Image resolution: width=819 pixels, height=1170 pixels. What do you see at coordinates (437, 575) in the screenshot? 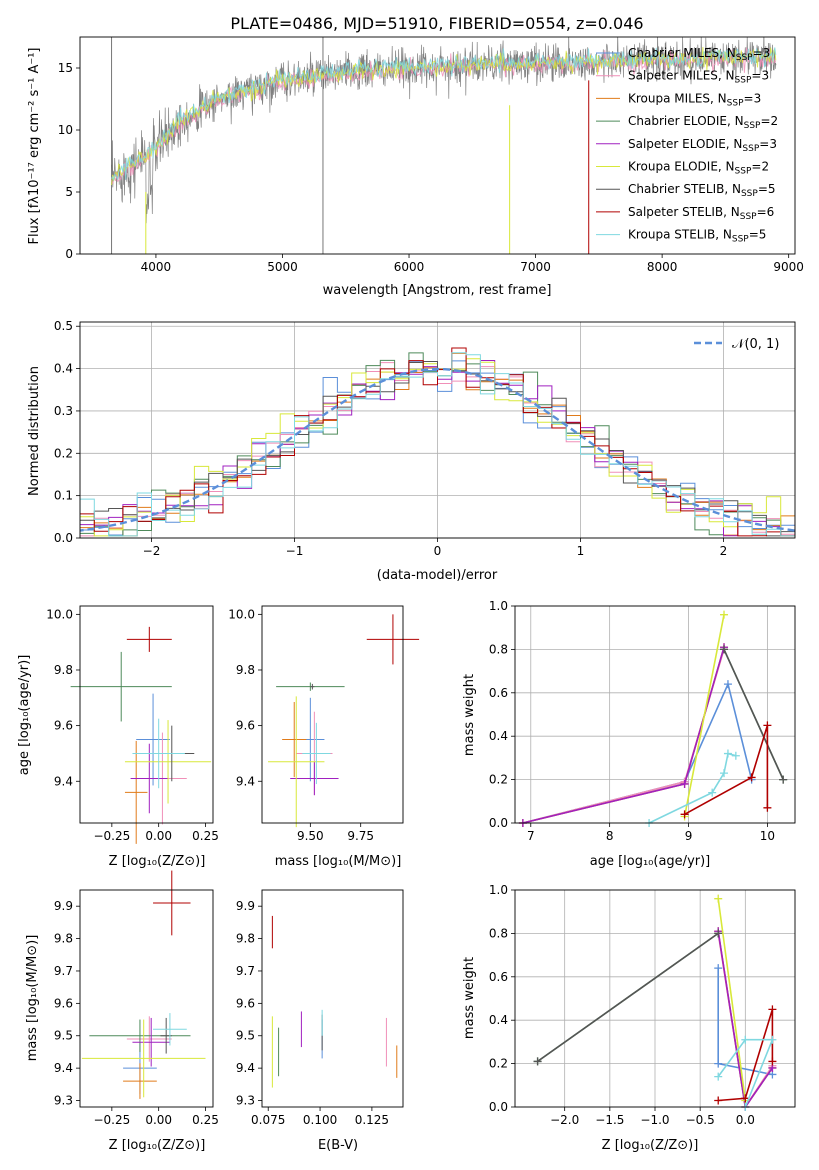
I see `residuals-xlabel: (data-model)/error` at bounding box center [437, 575].